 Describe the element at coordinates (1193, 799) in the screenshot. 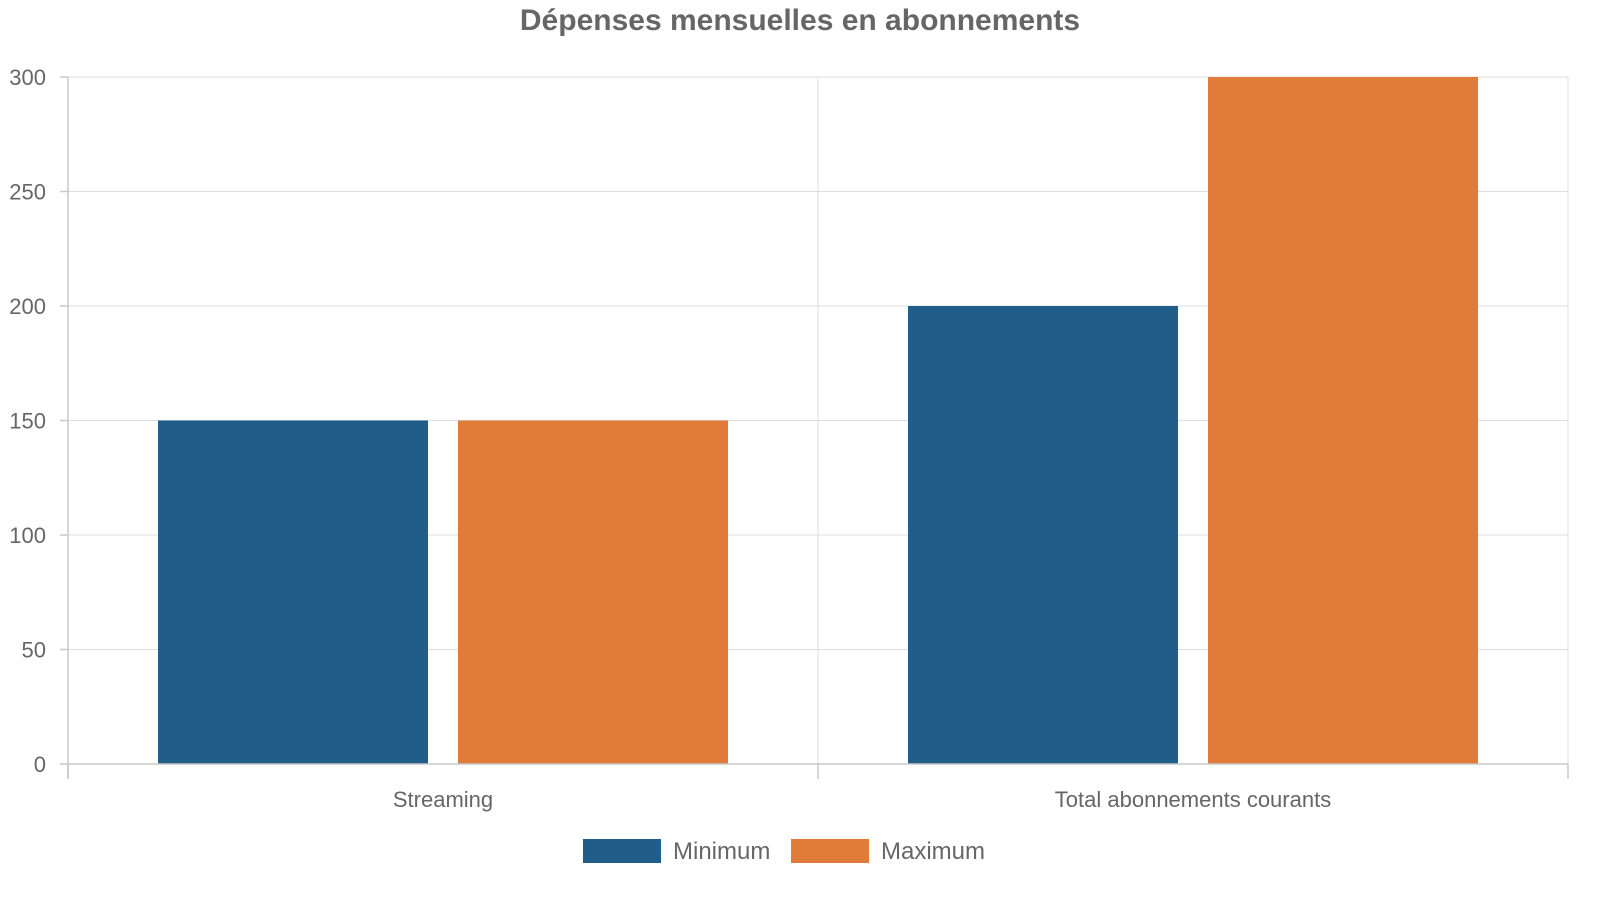

I see `x-category-label: Total abonnements courants` at that location.